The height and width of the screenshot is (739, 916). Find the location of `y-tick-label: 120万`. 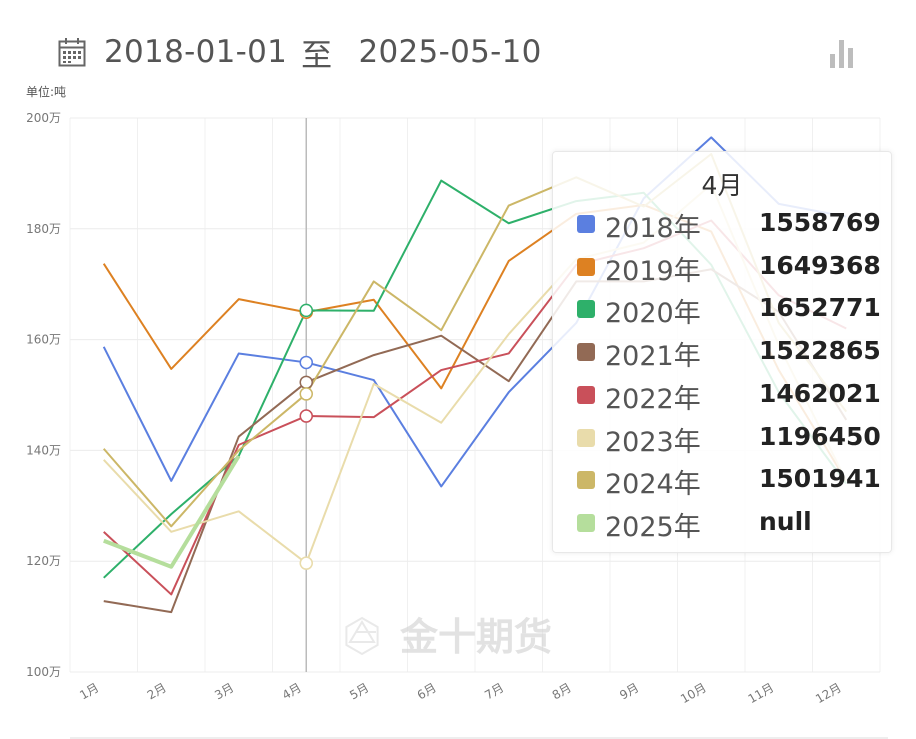

y-tick-label: 120万 is located at coordinates (43, 561).